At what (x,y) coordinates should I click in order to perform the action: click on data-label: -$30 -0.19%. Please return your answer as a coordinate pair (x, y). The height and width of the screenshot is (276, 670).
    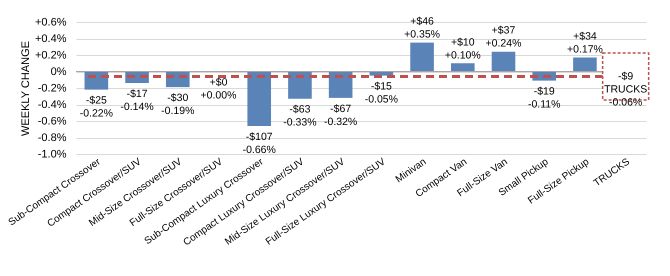
    Looking at the image, I should click on (177, 105).